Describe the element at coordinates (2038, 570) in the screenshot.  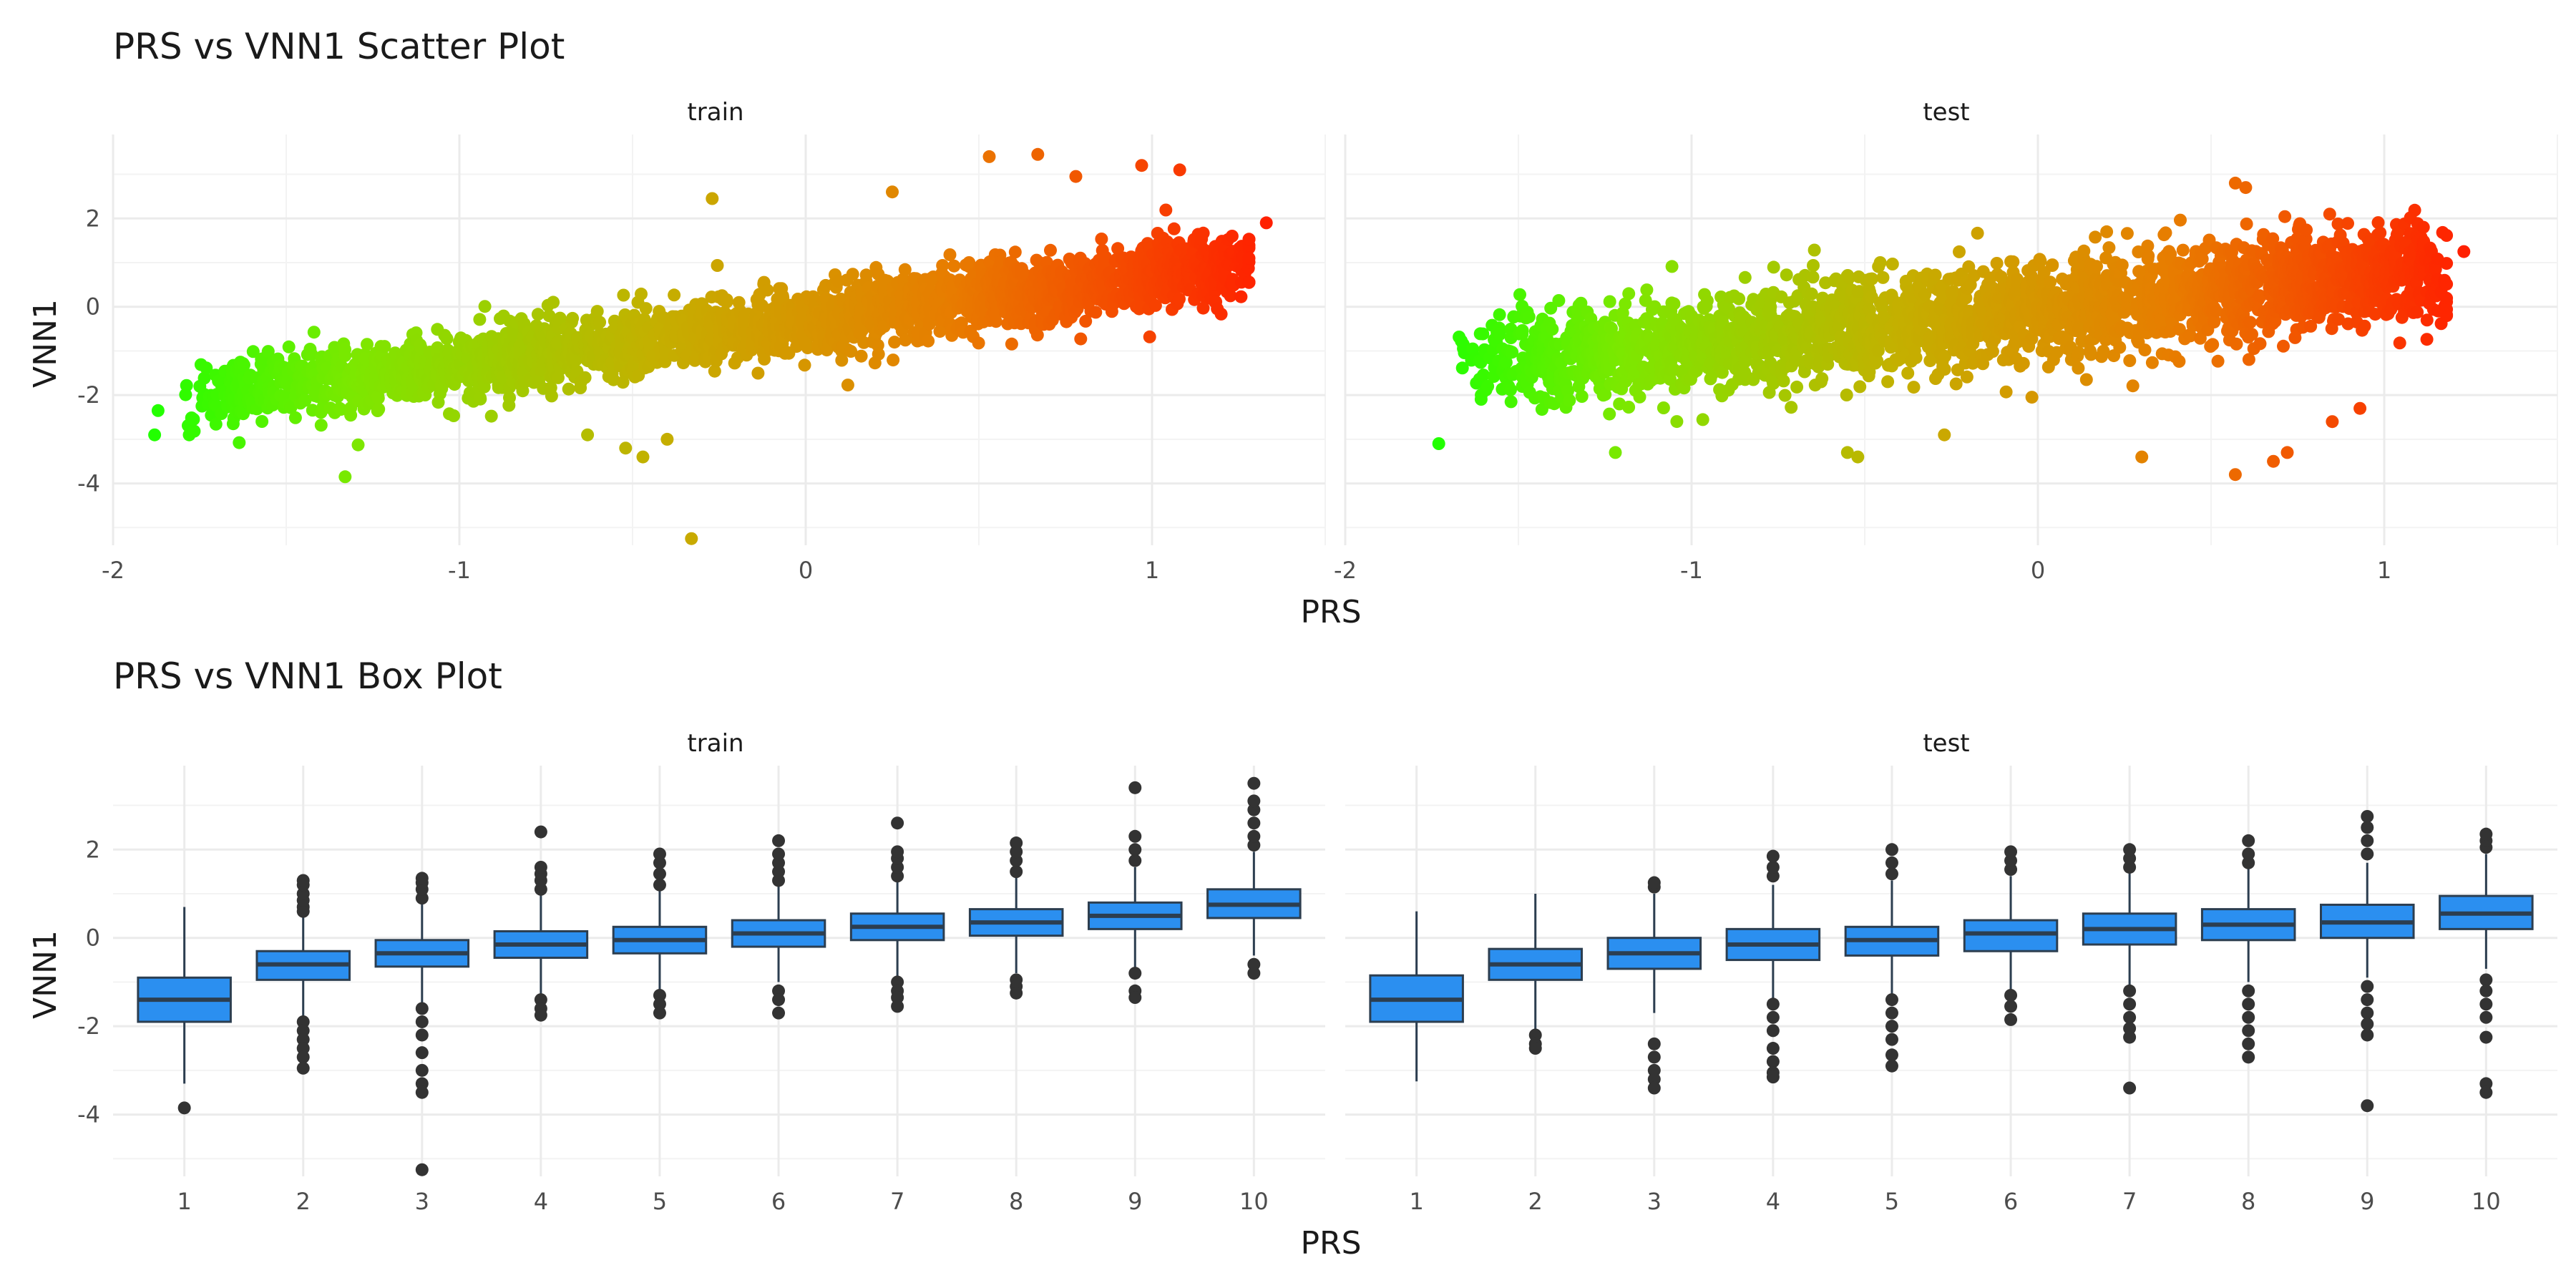
I see `x-tick-label: 0` at that location.